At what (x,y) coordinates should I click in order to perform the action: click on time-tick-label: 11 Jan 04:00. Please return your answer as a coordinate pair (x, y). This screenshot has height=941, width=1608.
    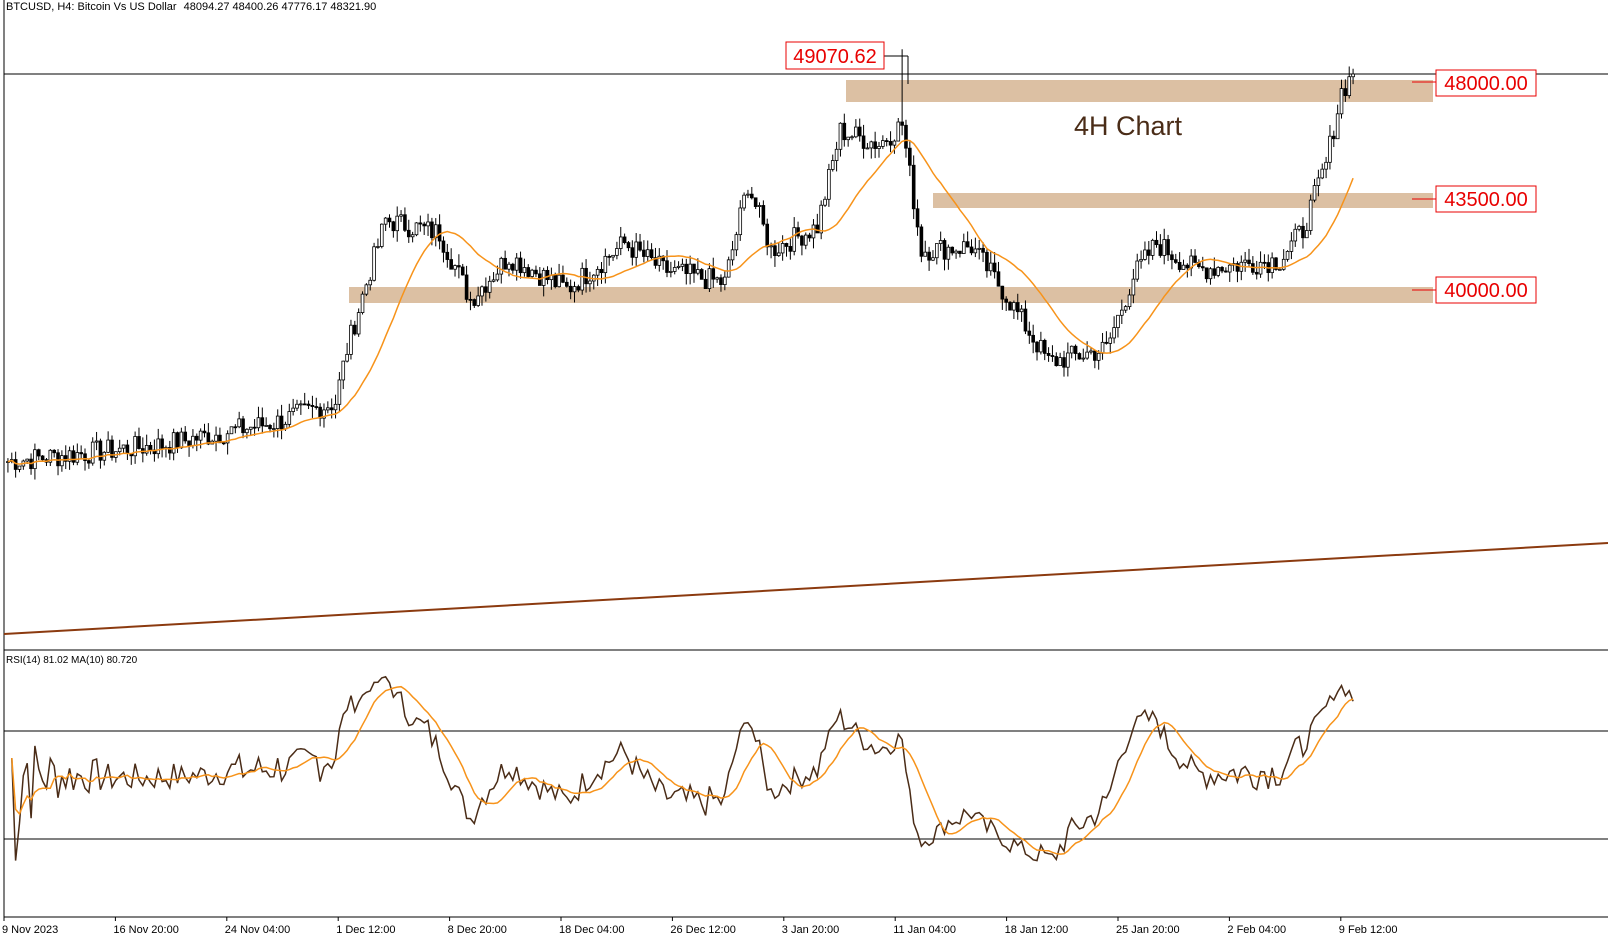
    Looking at the image, I should click on (924, 930).